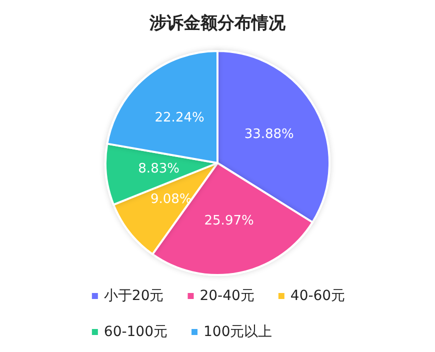 The width and height of the screenshot is (435, 352). Describe the element at coordinates (318, 296) in the screenshot. I see `legend-label: 40-60元` at that location.